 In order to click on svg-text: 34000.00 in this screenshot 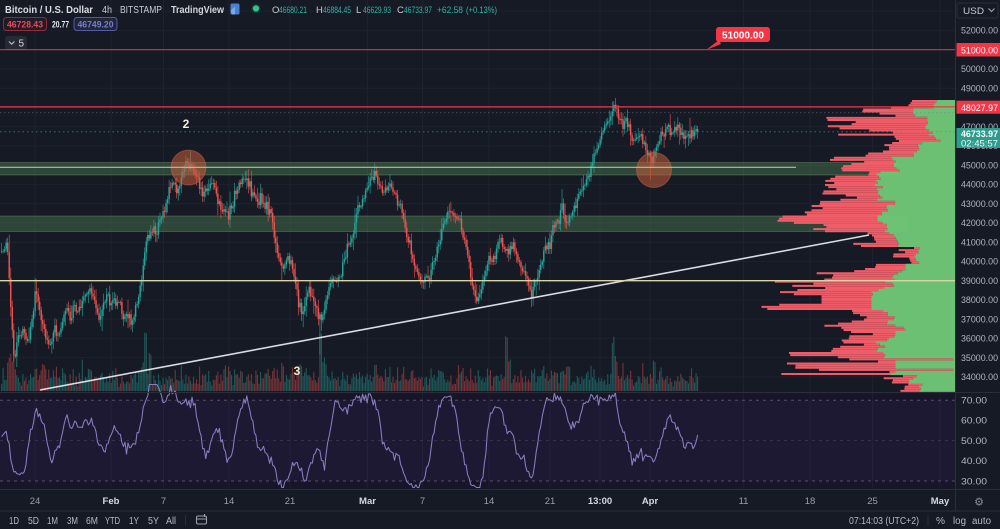, I will do `click(979, 377)`.